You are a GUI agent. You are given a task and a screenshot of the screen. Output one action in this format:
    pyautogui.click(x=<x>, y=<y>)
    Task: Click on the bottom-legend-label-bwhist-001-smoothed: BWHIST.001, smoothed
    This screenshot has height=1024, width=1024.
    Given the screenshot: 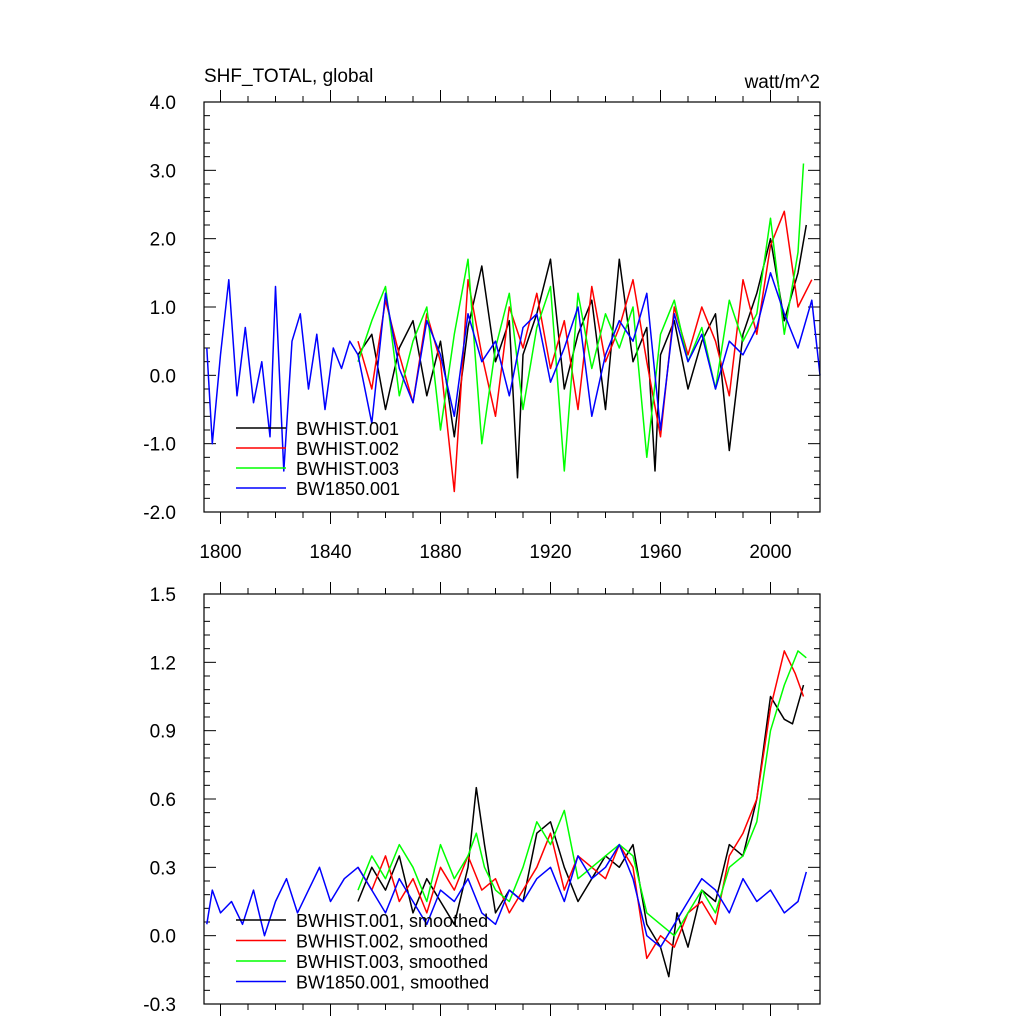 What is the action you would take?
    pyautogui.click(x=392, y=921)
    